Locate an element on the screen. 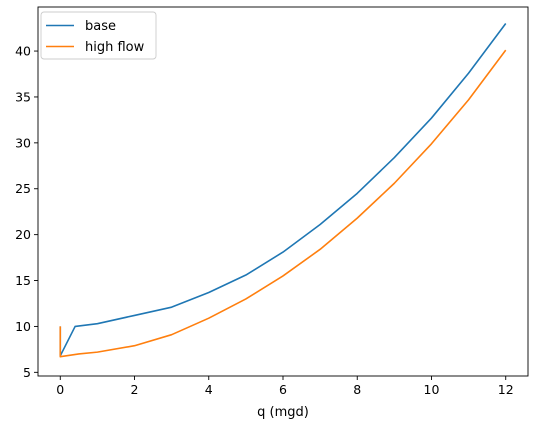 This screenshot has height=423, width=535. x-tick-label: 6 is located at coordinates (283, 389).